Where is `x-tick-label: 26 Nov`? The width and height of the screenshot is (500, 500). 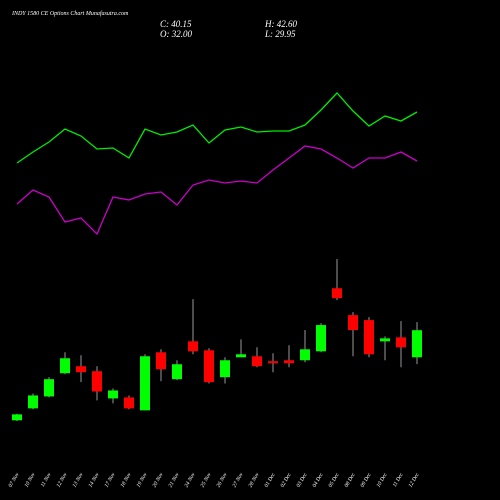 x-tick-label: 26 Nov is located at coordinates (222, 480).